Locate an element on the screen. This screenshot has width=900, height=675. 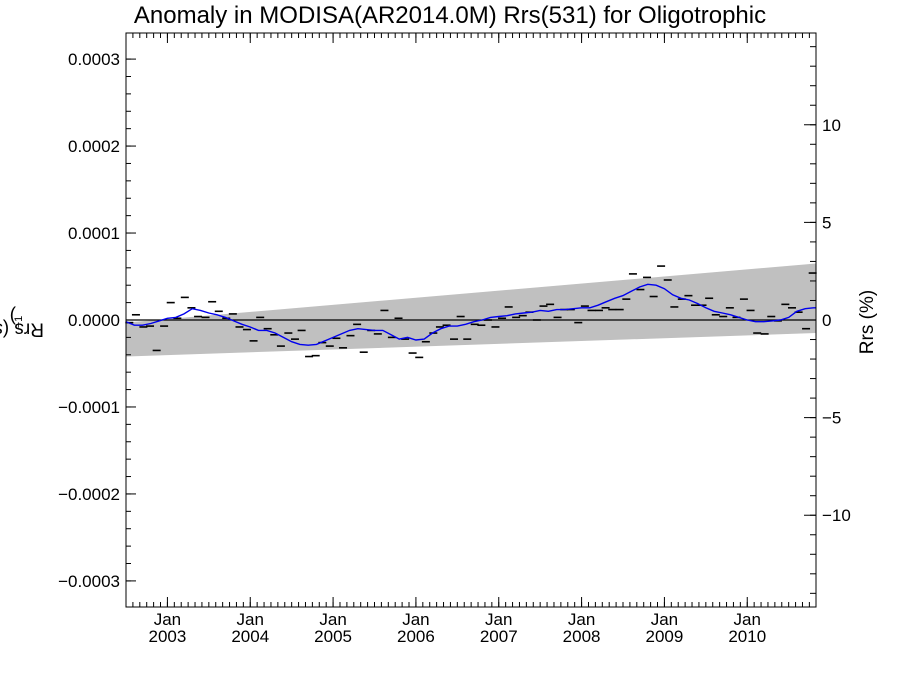
right-tick-label: 5 is located at coordinates (826, 222).